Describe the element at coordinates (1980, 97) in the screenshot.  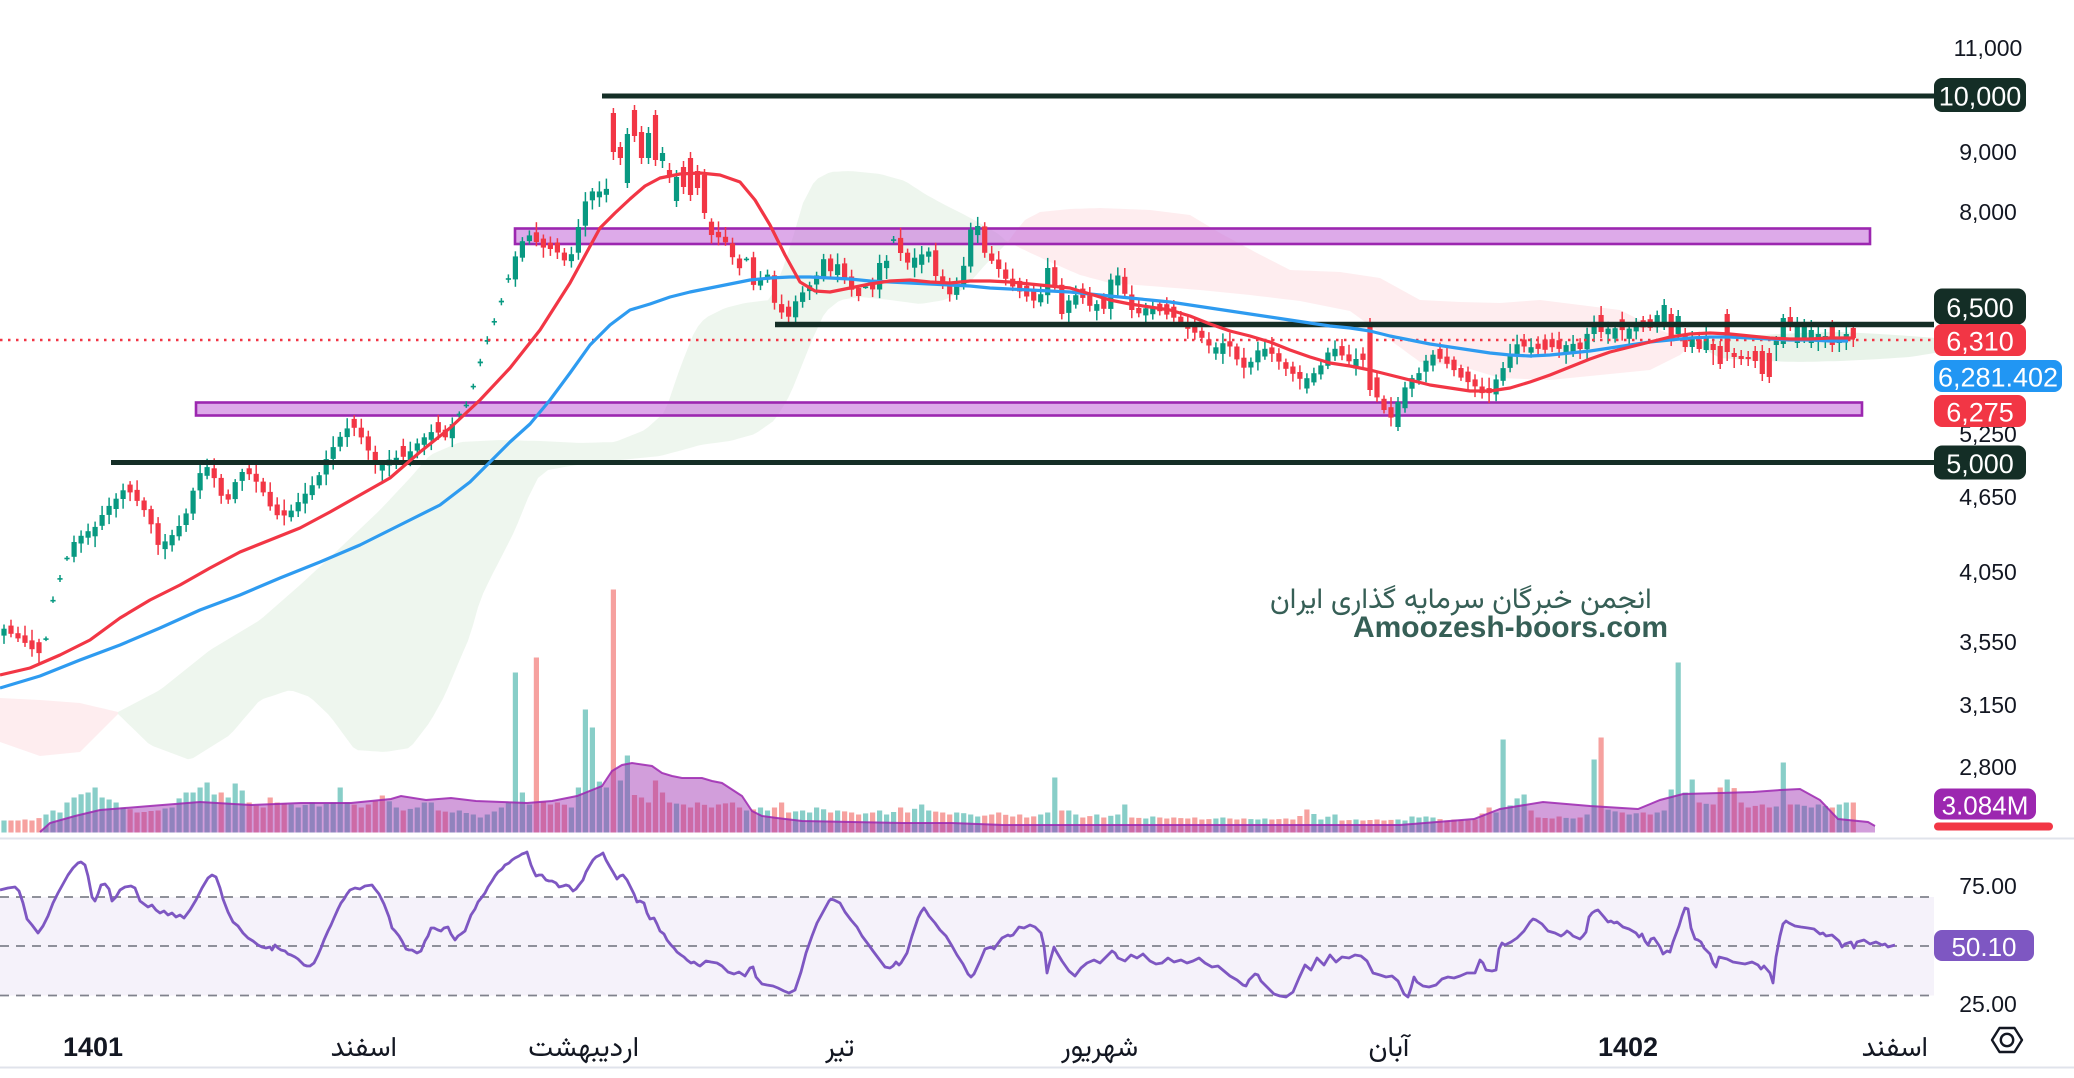
I see `svg-text: 10,000` at that location.